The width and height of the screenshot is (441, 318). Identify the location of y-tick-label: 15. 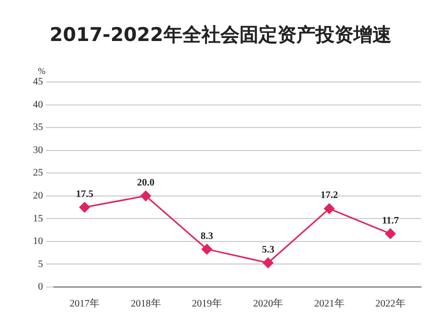
(38, 218).